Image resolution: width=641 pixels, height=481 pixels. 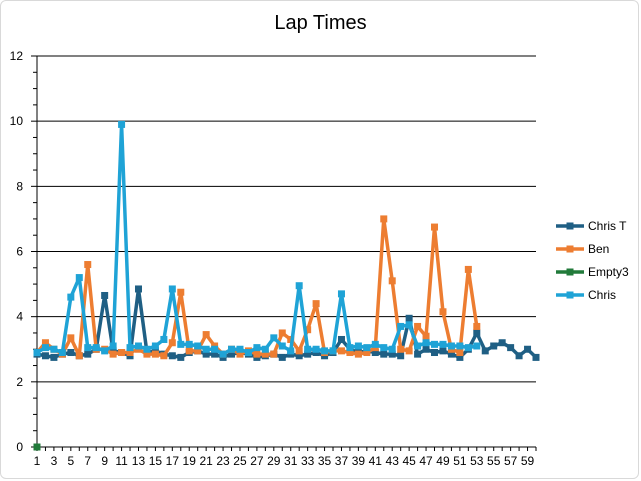 I want to click on x-tick-label: 51, so click(x=460, y=461).